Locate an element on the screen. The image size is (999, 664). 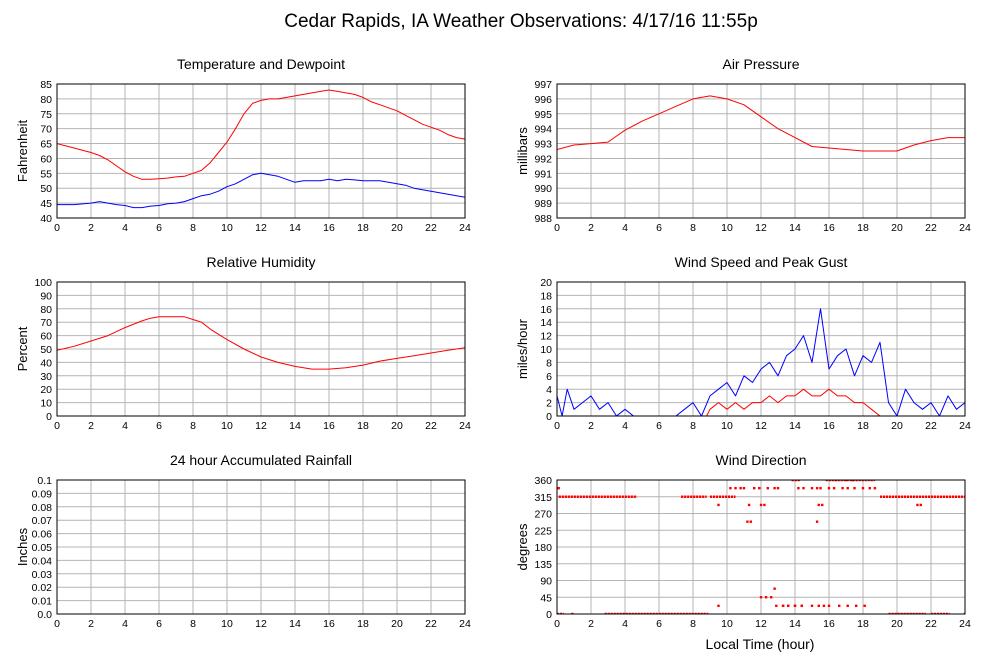
y-tick-label: 270 is located at coordinates (543, 515).